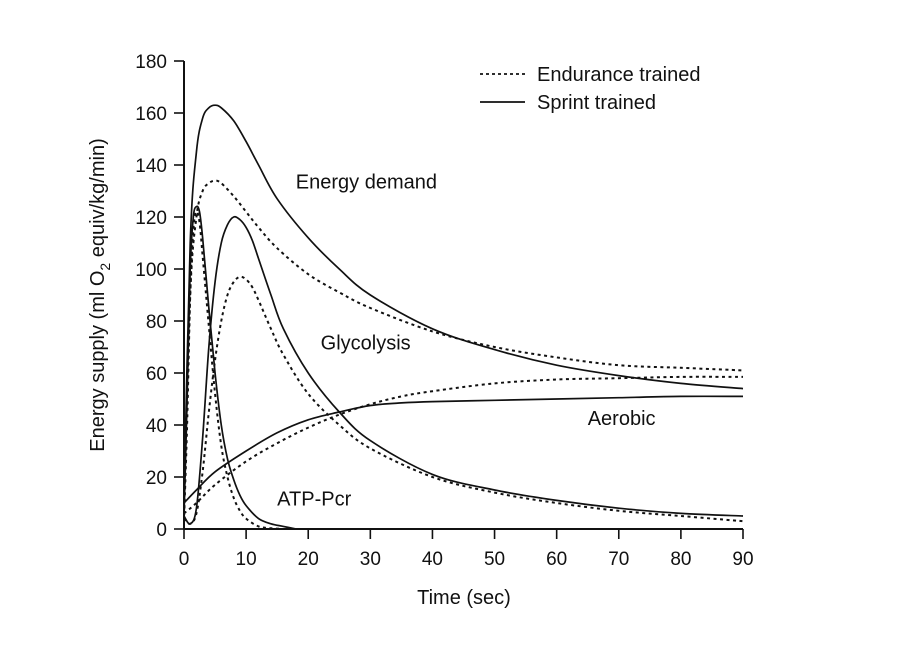 Image resolution: width=900 pixels, height=649 pixels. Describe the element at coordinates (622, 419) in the screenshot. I see `annotation-aerobic: Aerobic` at that location.